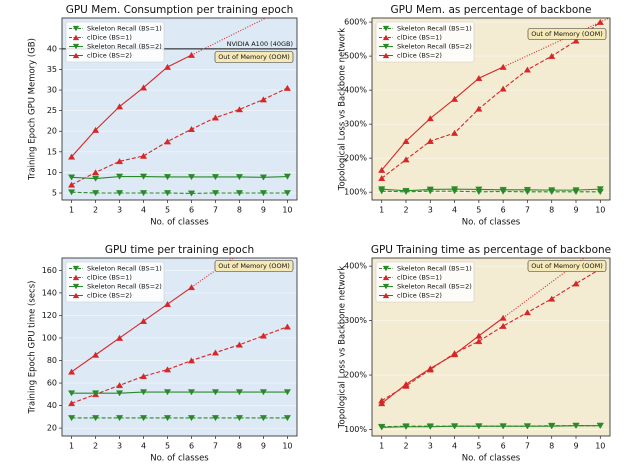 Image resolution: width=640 pixels, height=464 pixels. What do you see at coordinates (355, 90) in the screenshot?
I see `y-tick-label: 400%` at bounding box center [355, 90].